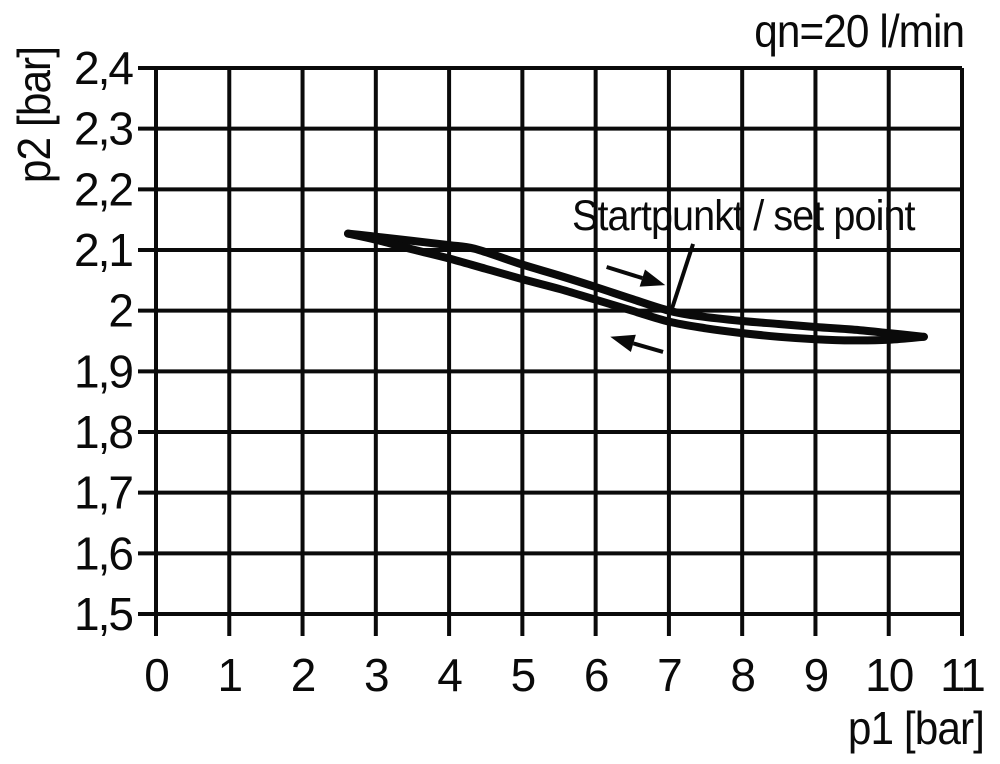 The image size is (1000, 764). What do you see at coordinates (523, 675) in the screenshot?
I see `x-tick-label-5: 5` at bounding box center [523, 675].